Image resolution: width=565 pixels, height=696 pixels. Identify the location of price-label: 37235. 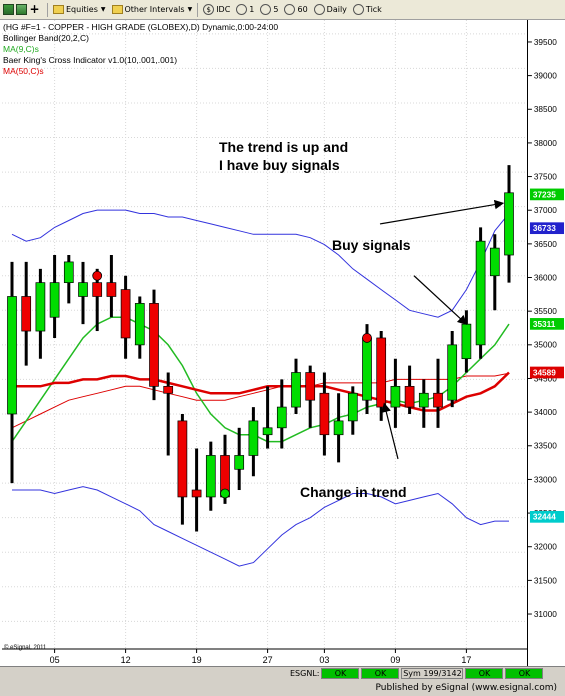
(544, 194).